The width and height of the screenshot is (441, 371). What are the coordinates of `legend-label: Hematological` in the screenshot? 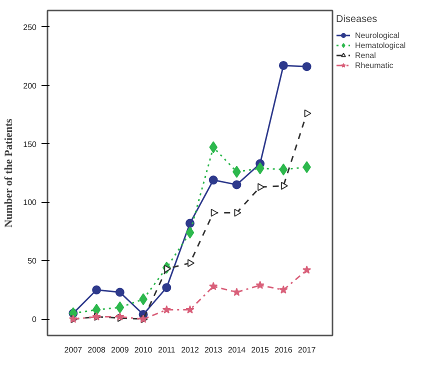 It's located at (380, 45).